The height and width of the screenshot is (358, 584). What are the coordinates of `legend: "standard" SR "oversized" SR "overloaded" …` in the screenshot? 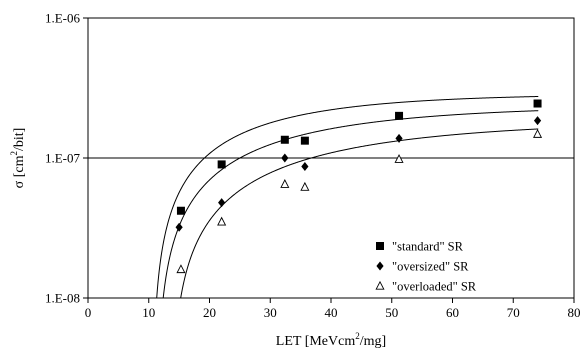 It's located at (426, 267).